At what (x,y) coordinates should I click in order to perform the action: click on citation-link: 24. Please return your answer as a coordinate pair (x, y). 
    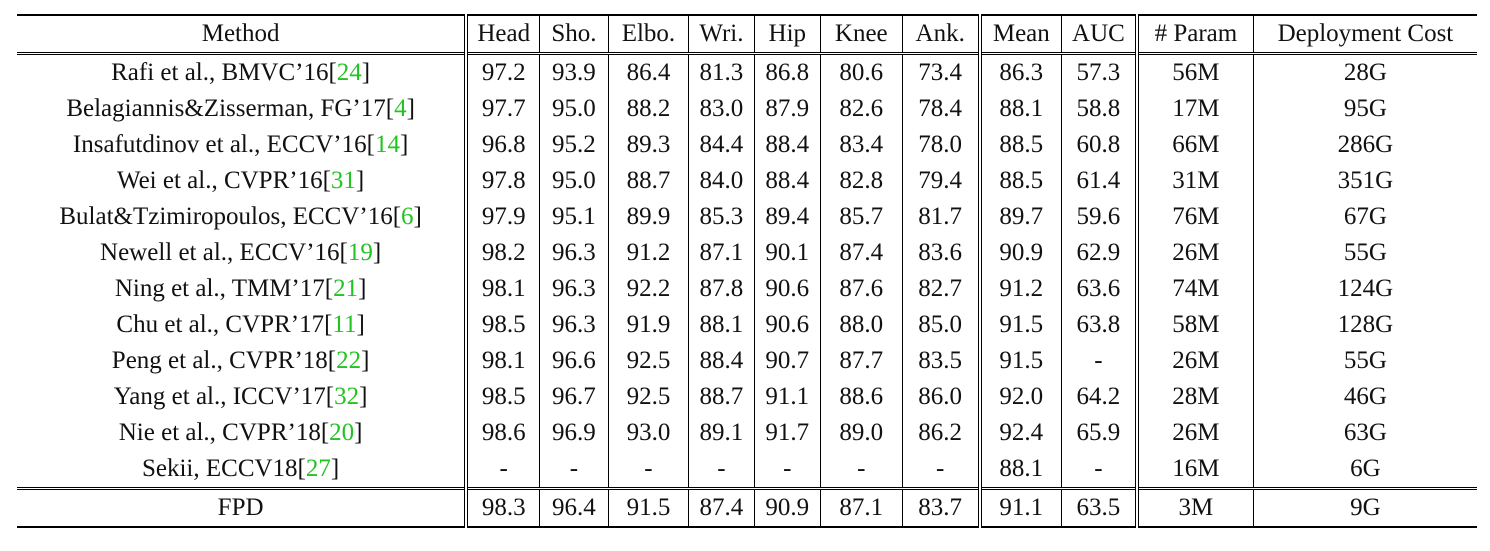
    Looking at the image, I should click on (349, 72).